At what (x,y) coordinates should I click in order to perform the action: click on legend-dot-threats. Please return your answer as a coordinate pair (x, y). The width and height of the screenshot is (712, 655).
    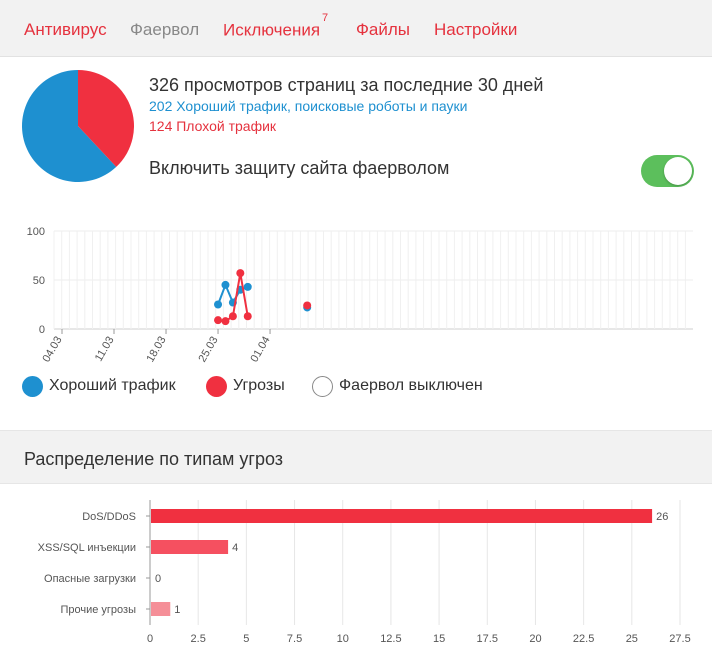
    Looking at the image, I should click on (216, 386).